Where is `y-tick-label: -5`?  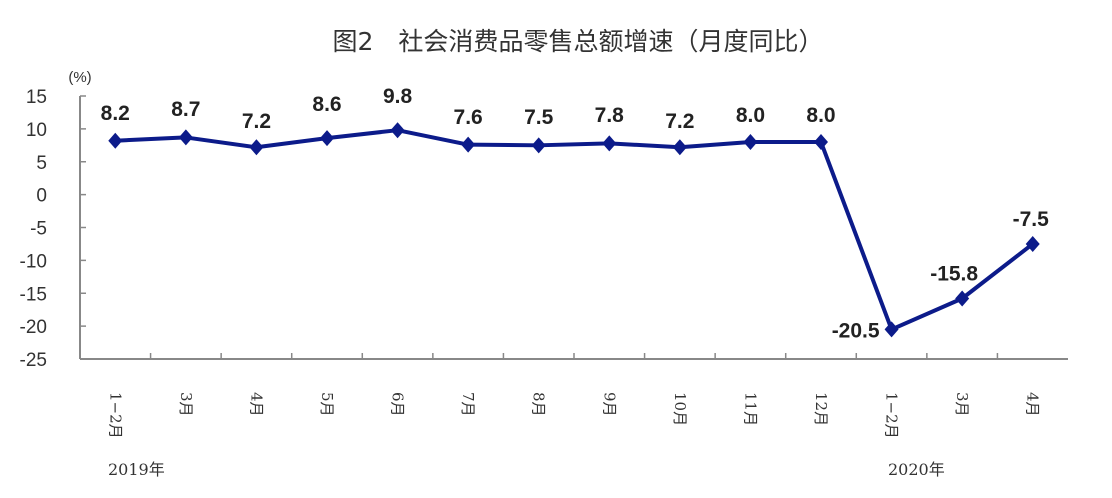
y-tick-label: -5 is located at coordinates (38, 229).